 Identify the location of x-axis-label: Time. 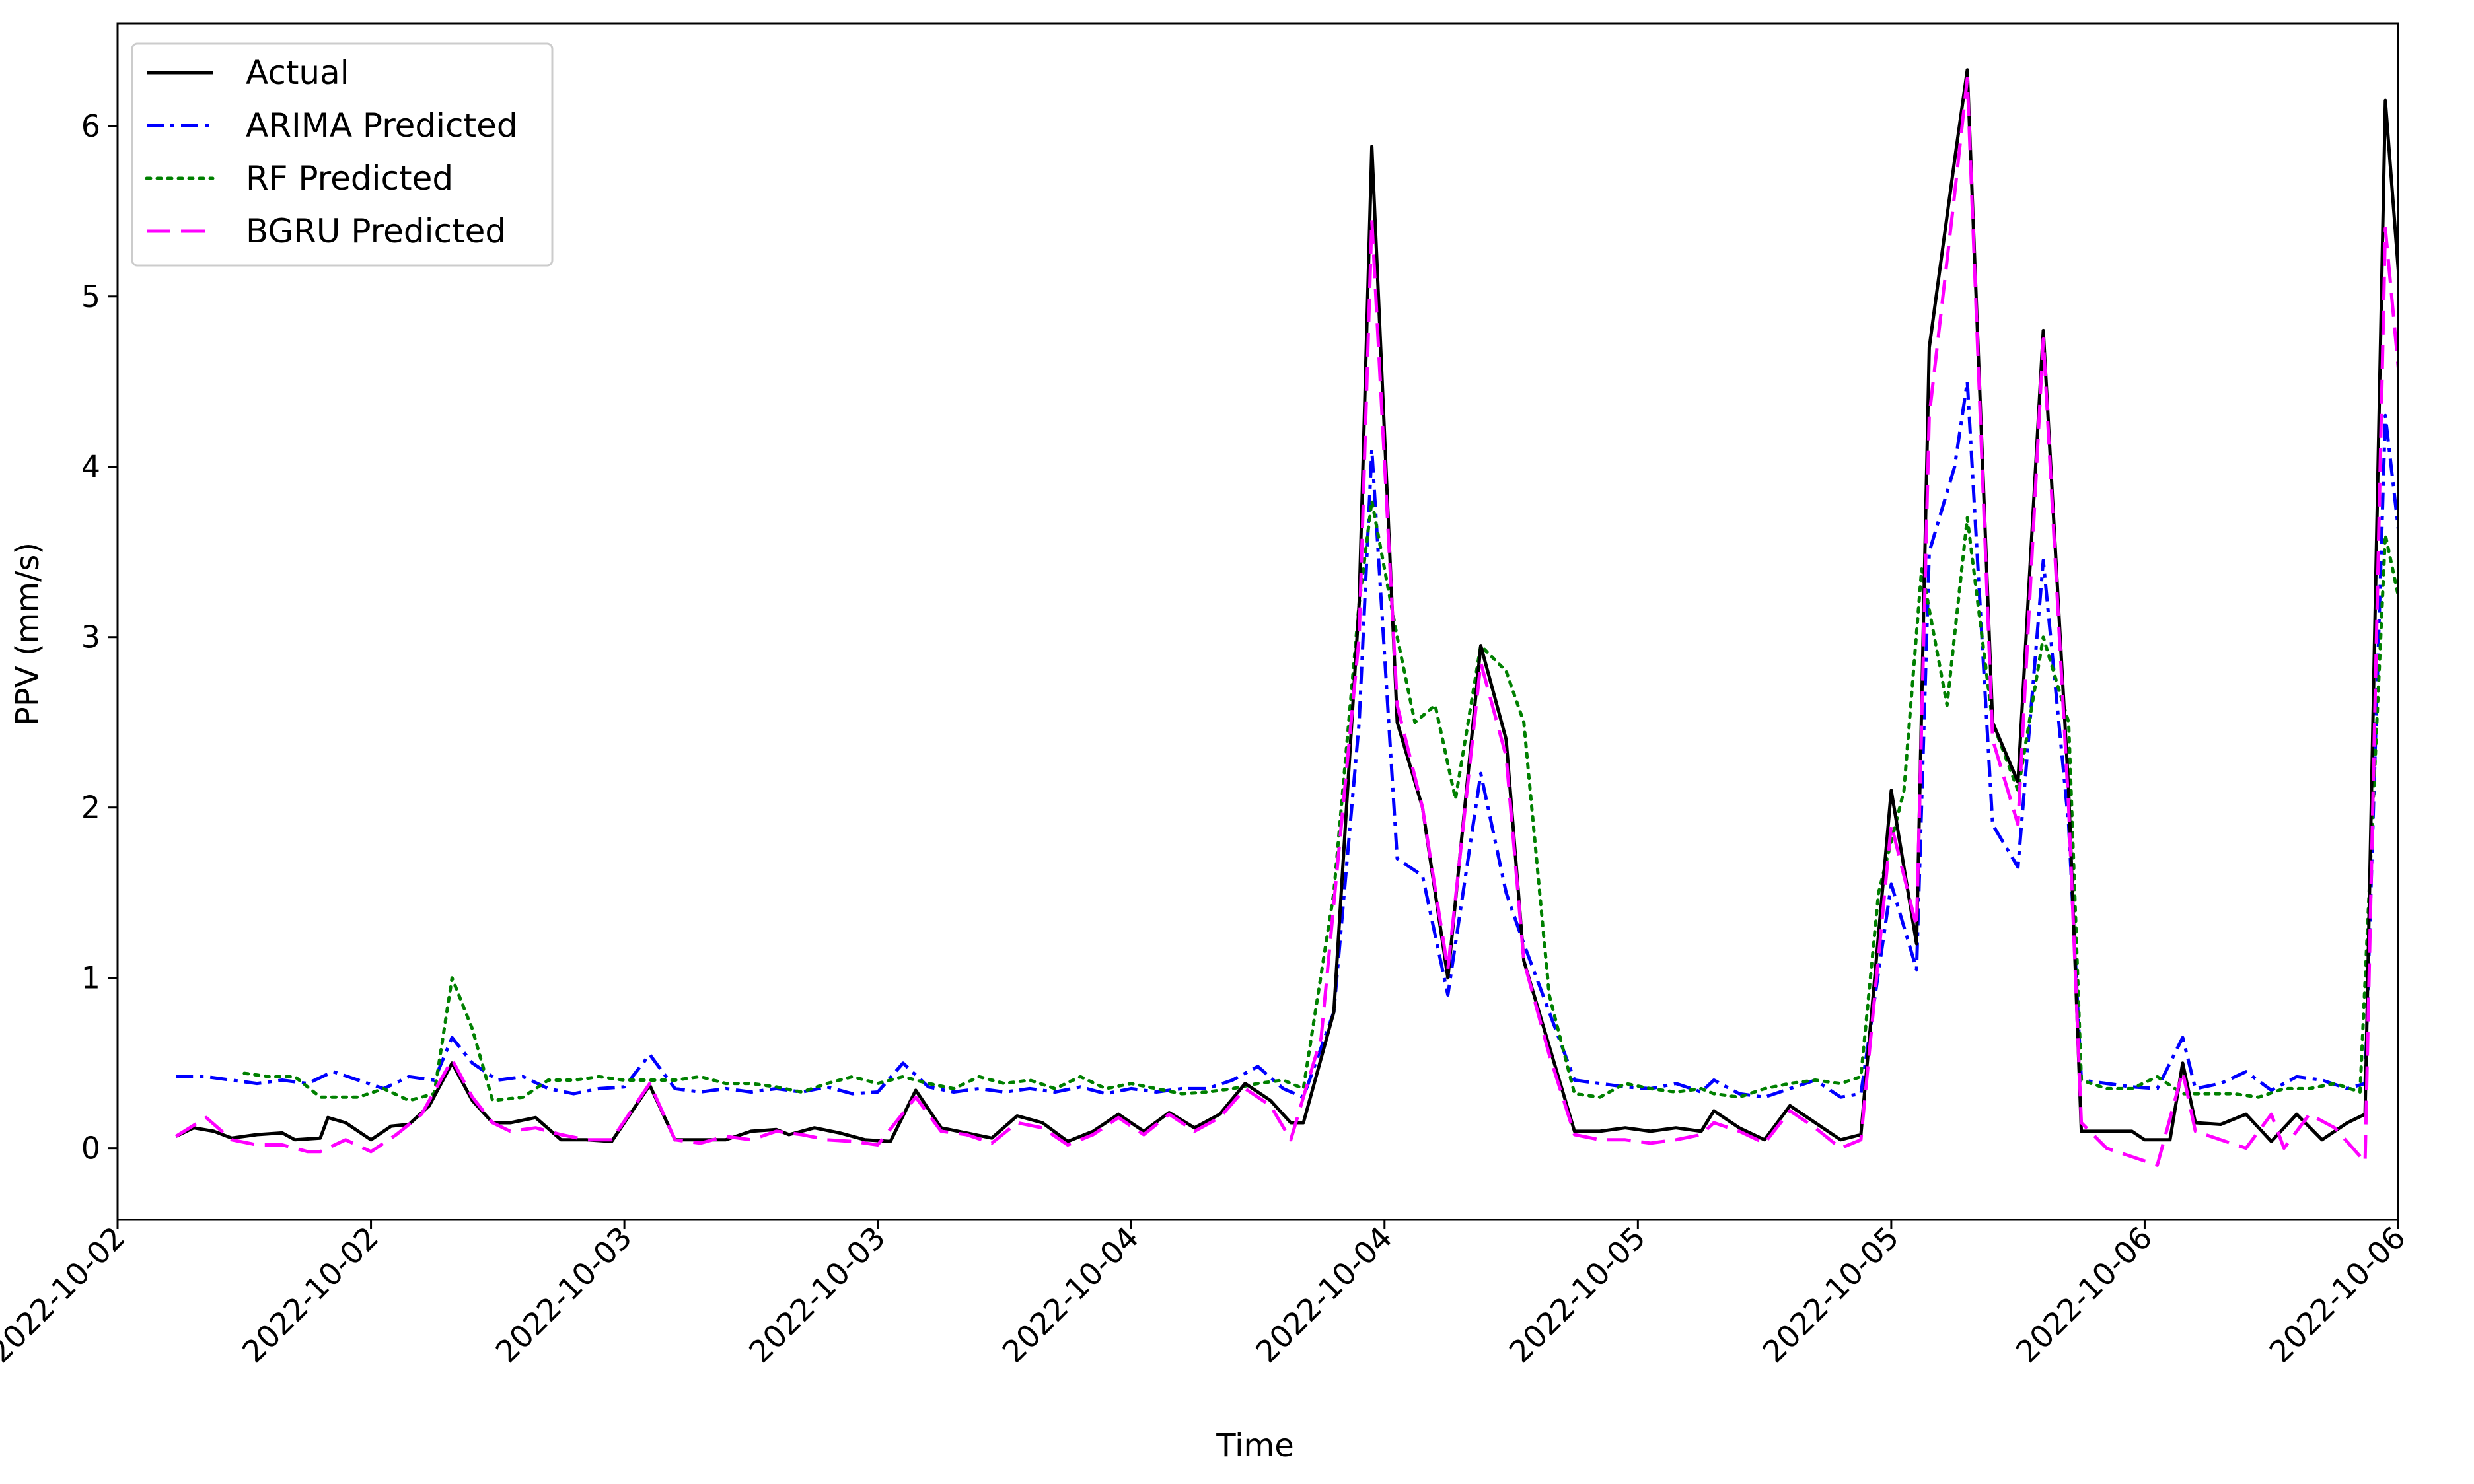
(1254, 1445).